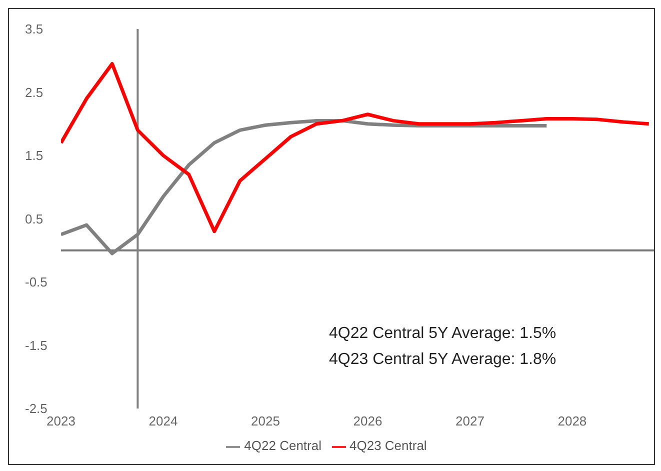 This screenshot has height=471, width=661. I want to click on x-tick-label: 2025, so click(265, 421).